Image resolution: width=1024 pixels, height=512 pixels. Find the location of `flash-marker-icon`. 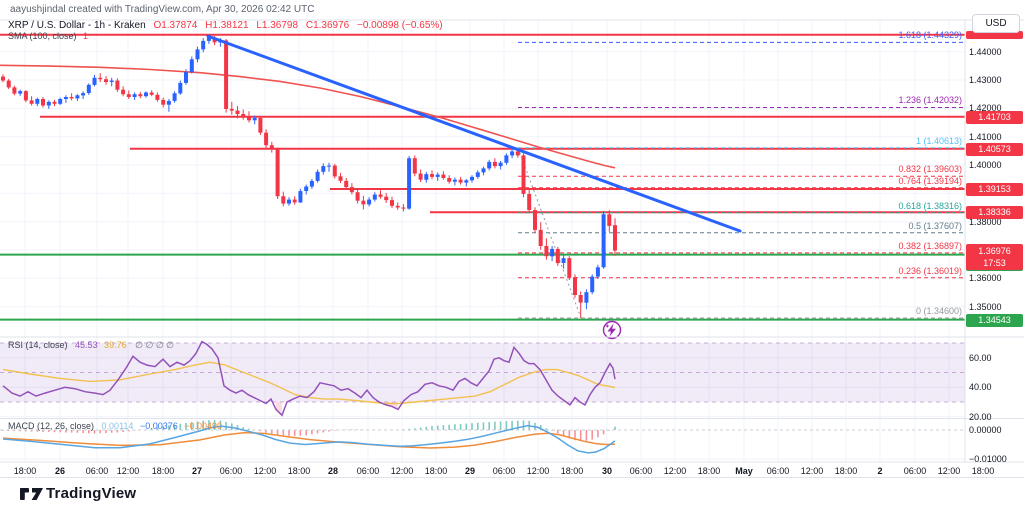

flash-marker-icon is located at coordinates (612, 330).